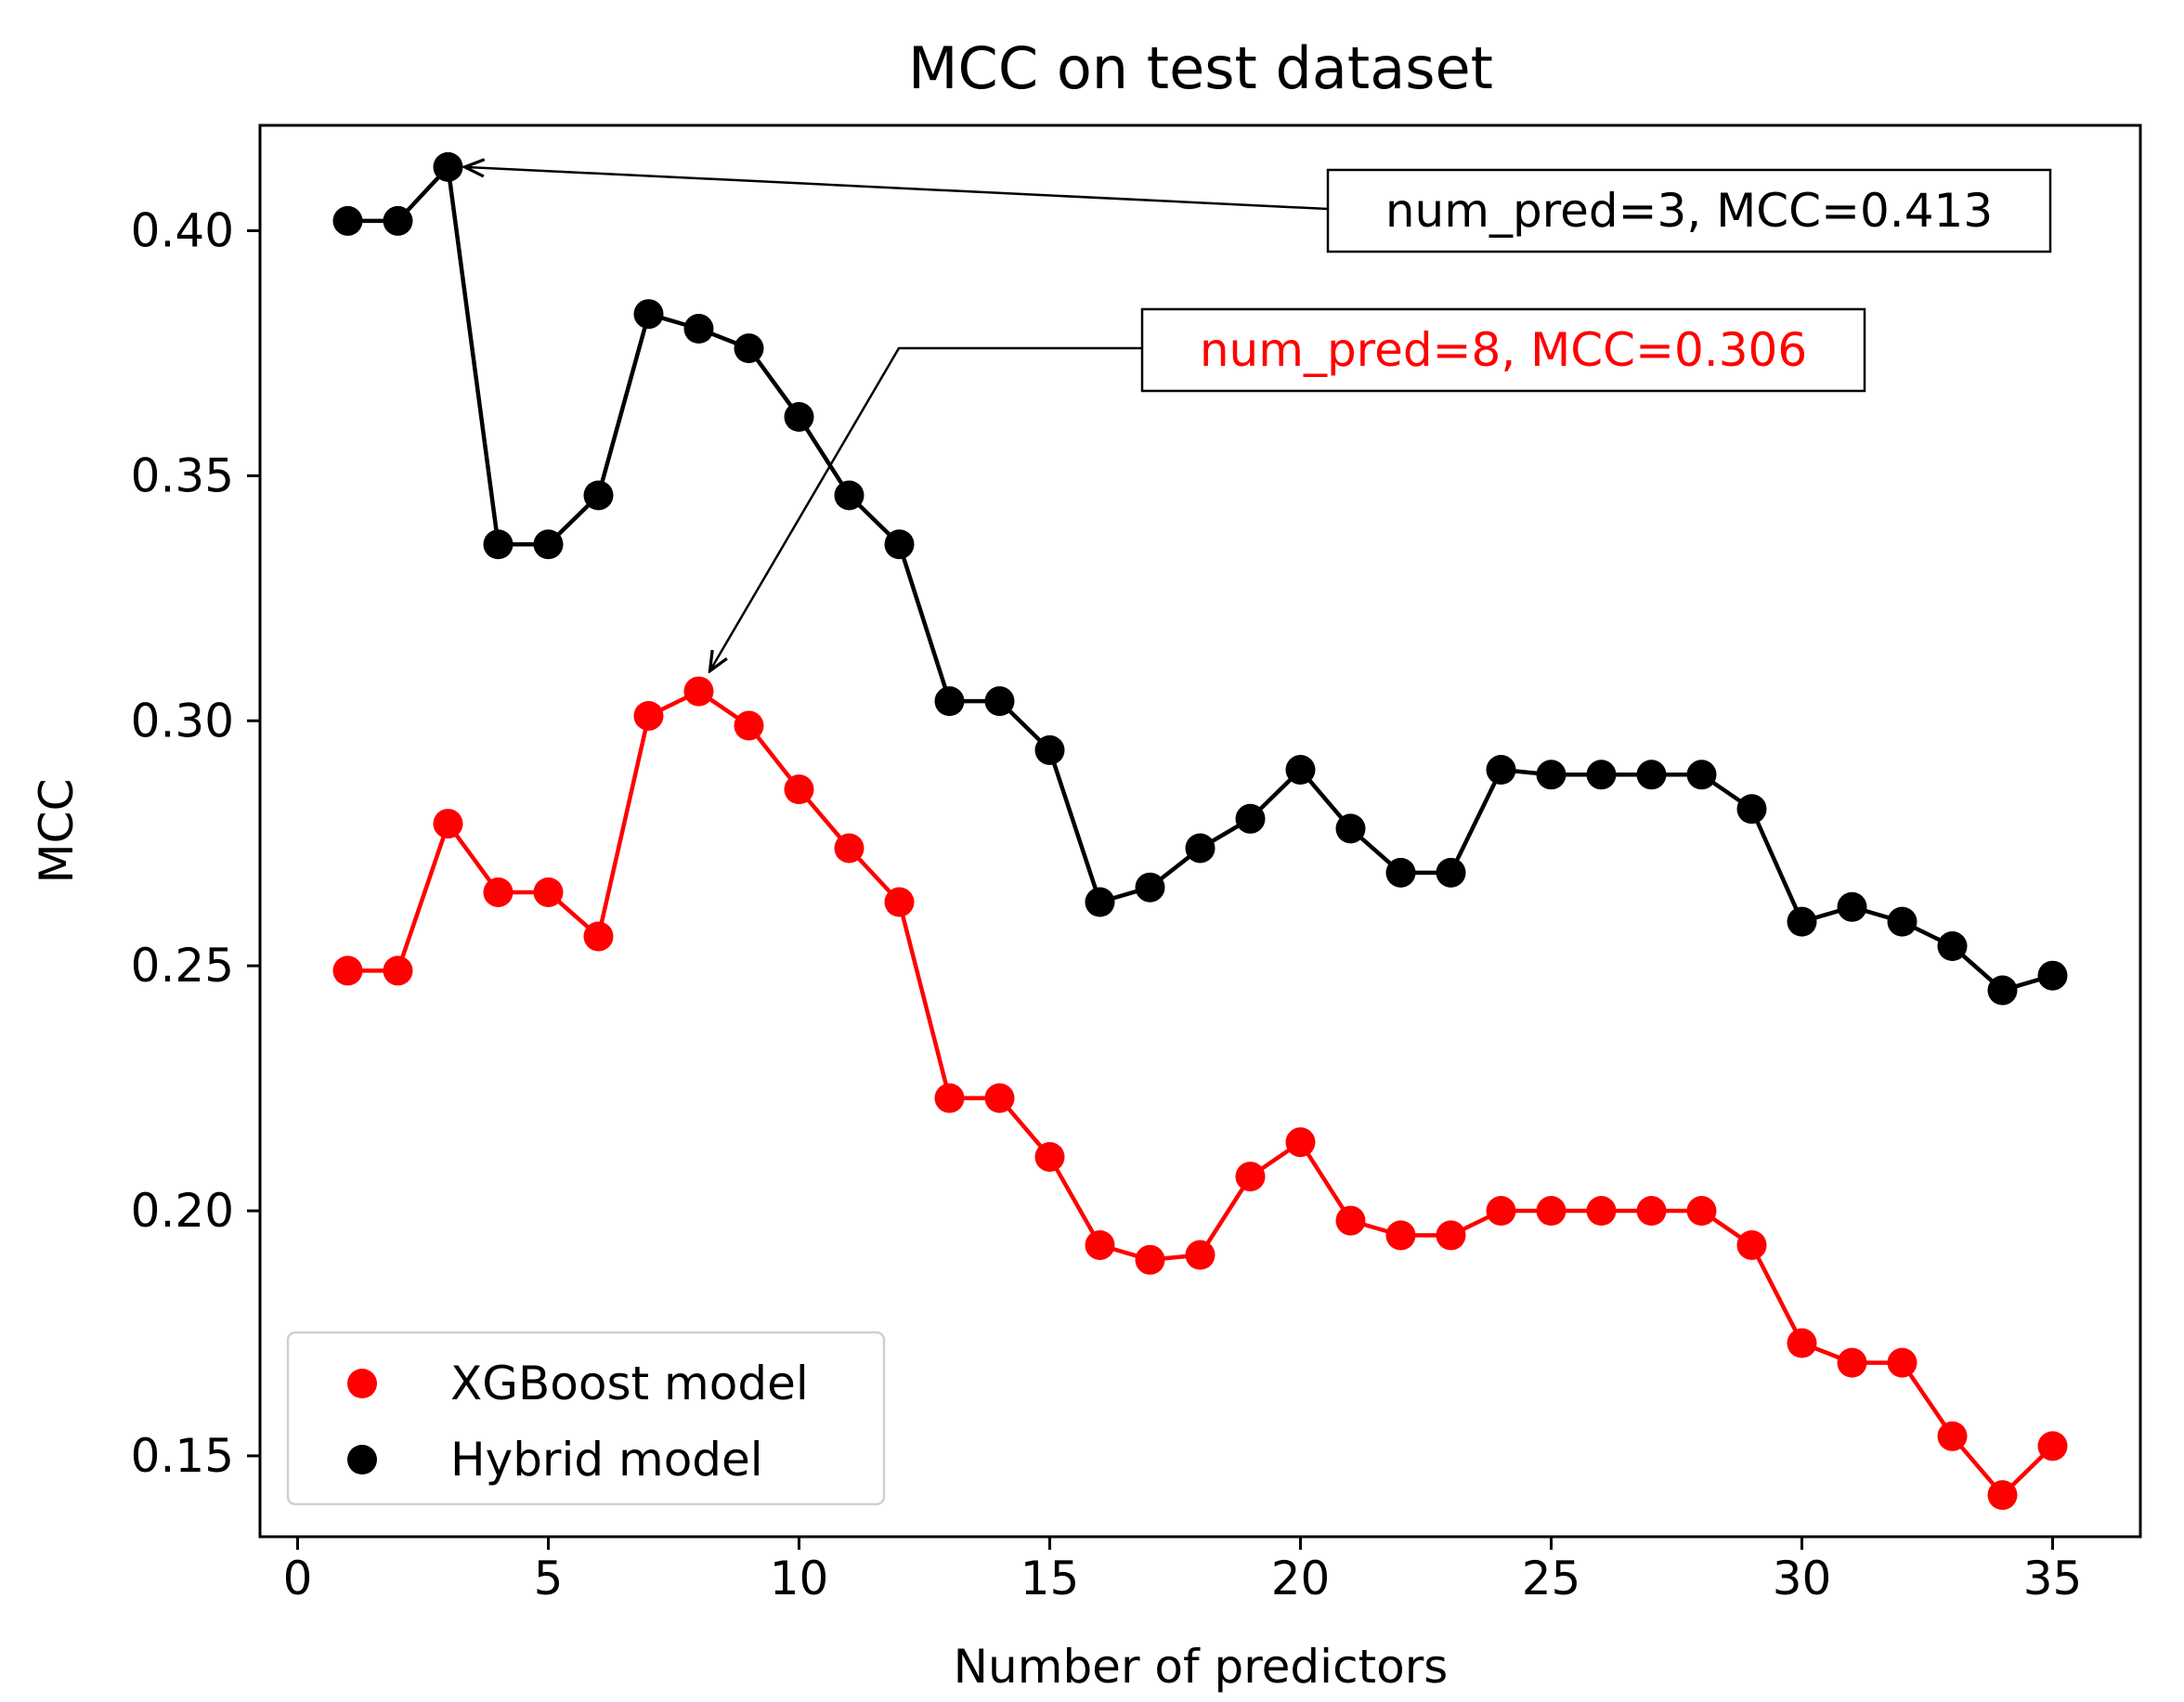 The image size is (2184, 1702). I want to click on legend-label-xgboost: XGBoost model, so click(629, 1383).